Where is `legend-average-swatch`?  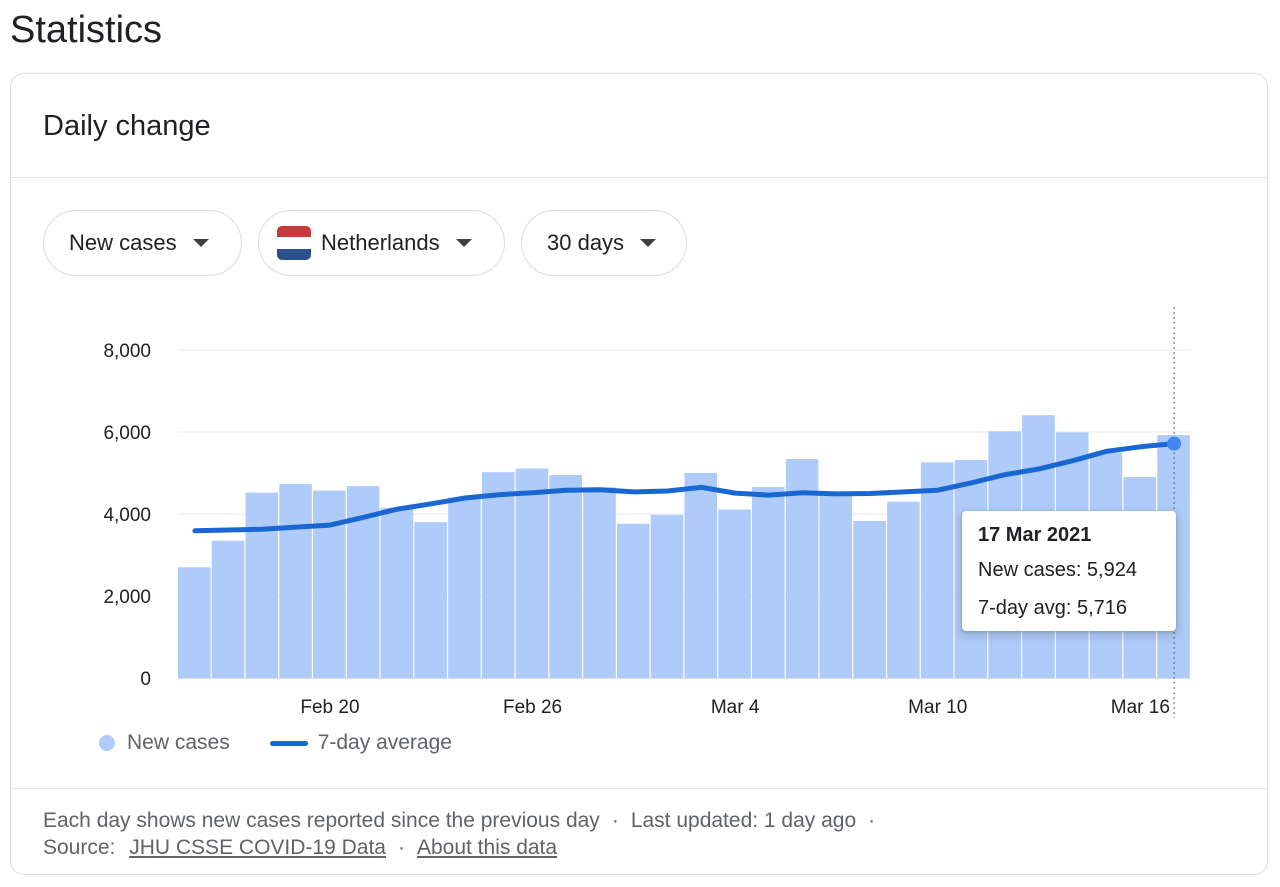
legend-average-swatch is located at coordinates (288, 743).